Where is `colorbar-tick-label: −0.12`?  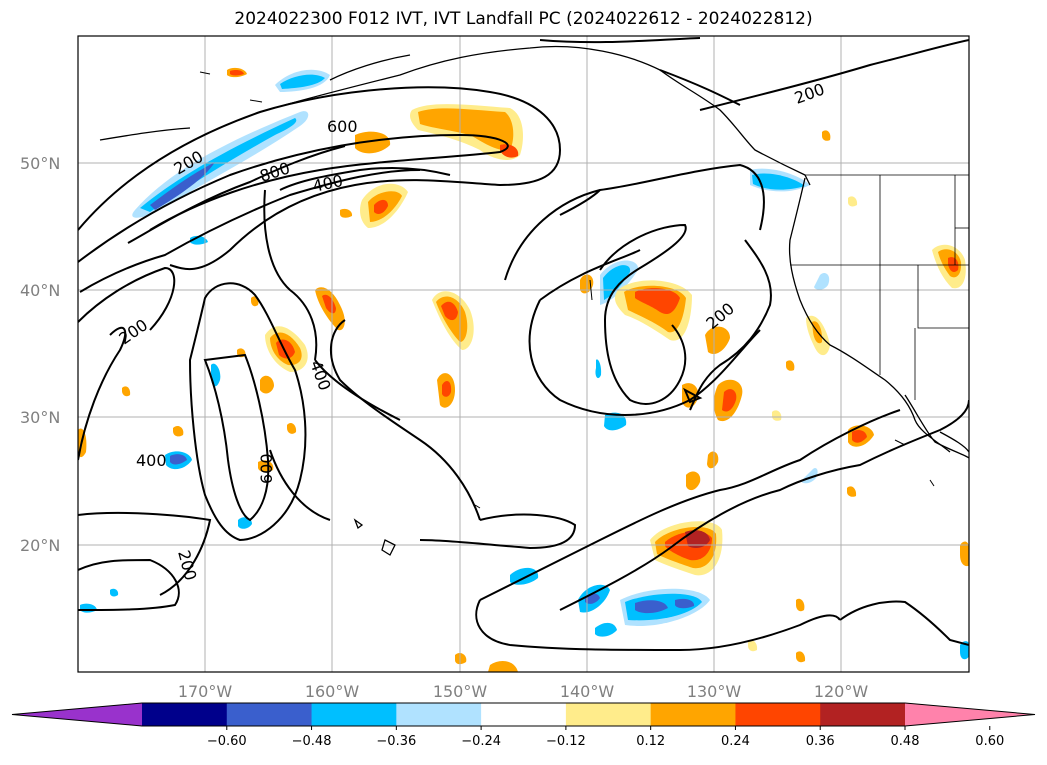
colorbar-tick-label: −0.12 is located at coordinates (566, 741).